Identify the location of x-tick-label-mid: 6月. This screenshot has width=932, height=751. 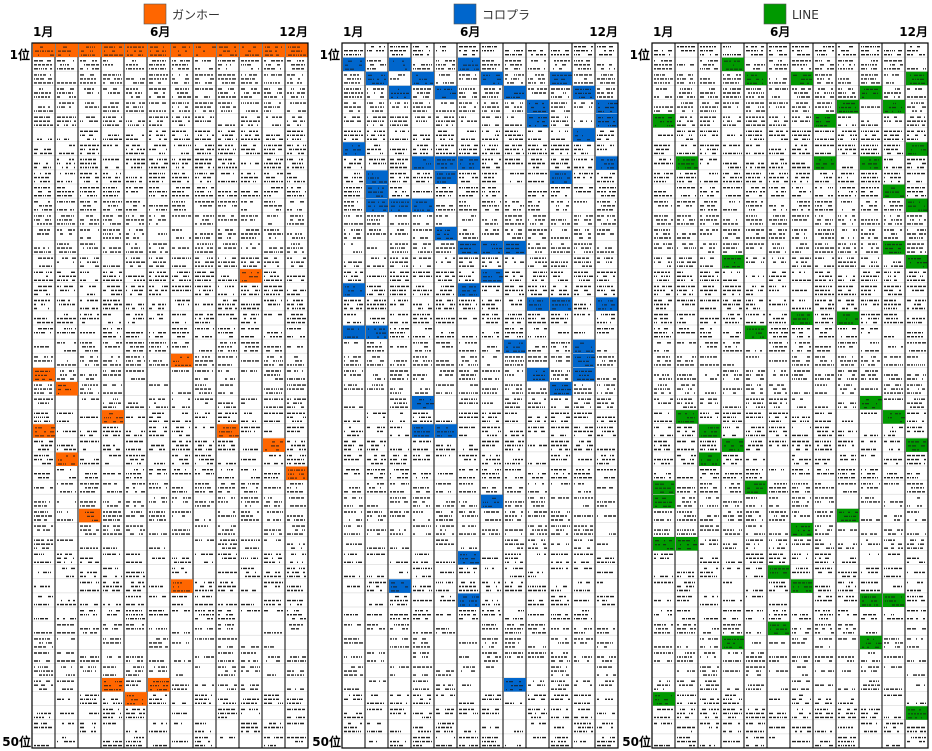
(470, 32).